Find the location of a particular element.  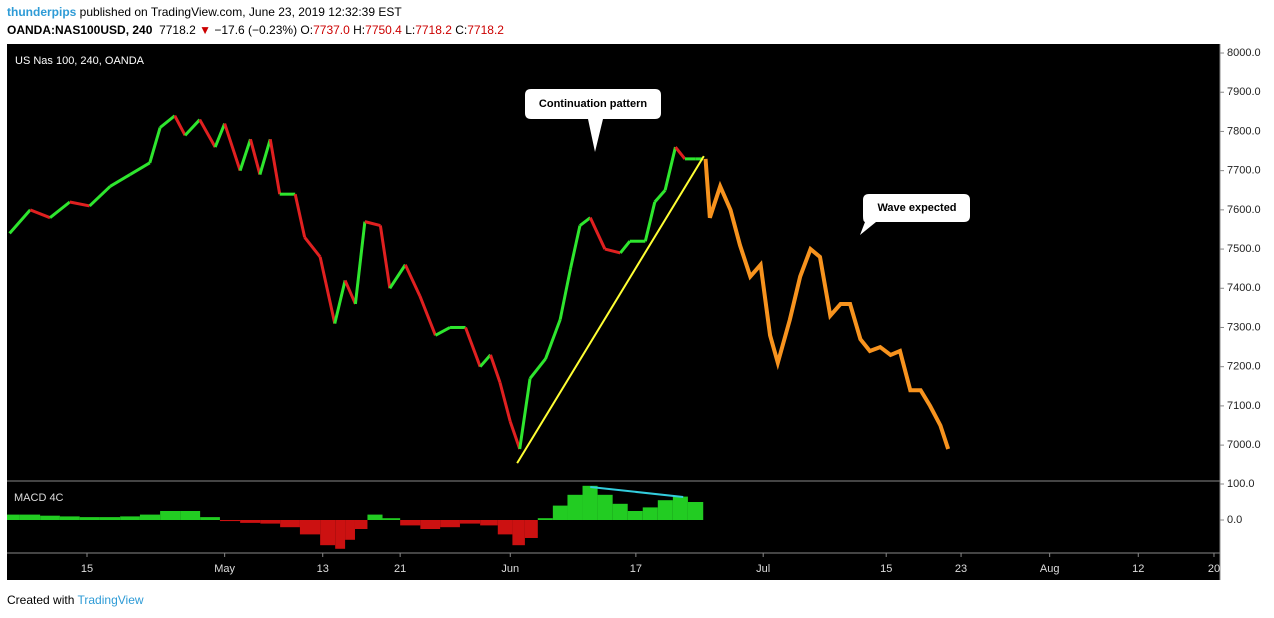

x-tick-label: 23 is located at coordinates (961, 569).